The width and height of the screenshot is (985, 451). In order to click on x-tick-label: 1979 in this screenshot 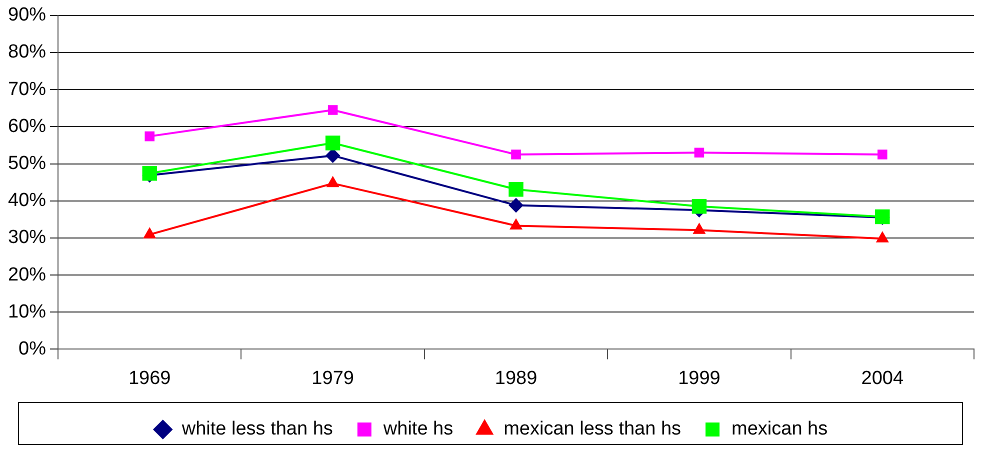, I will do `click(333, 378)`.